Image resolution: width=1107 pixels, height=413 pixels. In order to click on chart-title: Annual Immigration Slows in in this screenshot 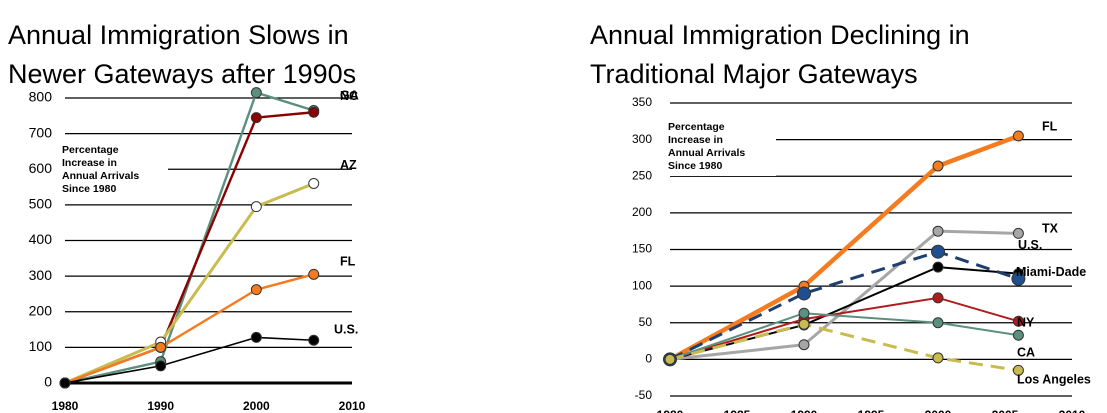, I will do `click(178, 35)`.